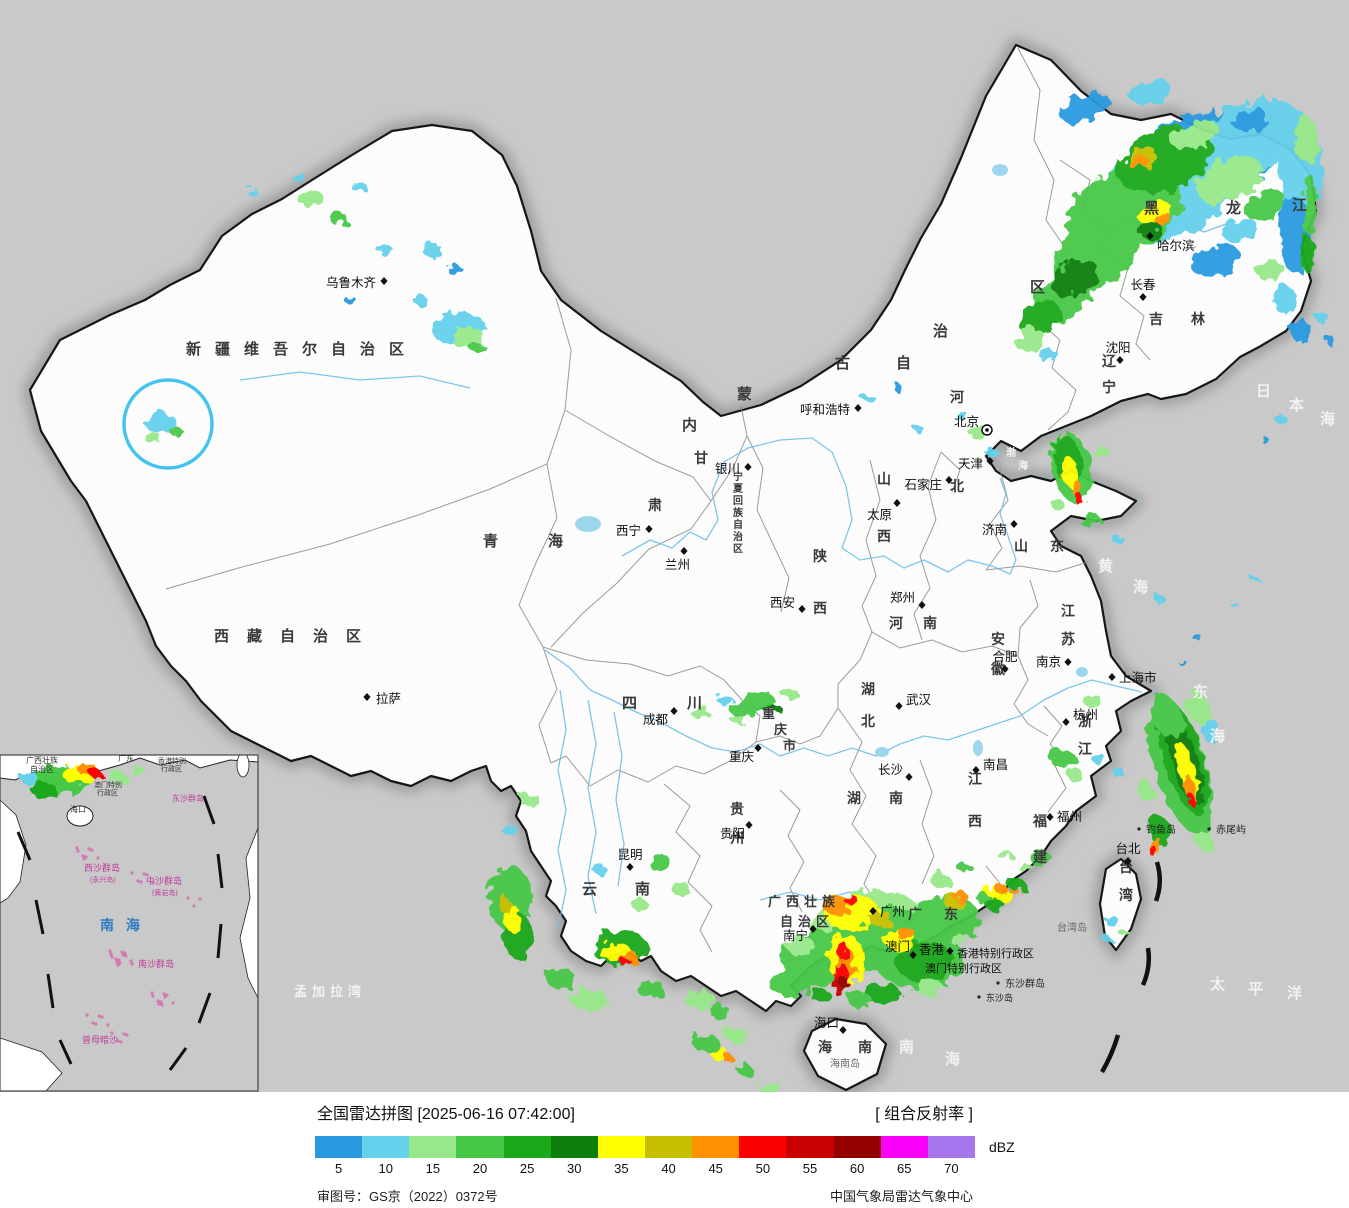  Describe the element at coordinates (897, 946) in the screenshot. I see `city-label: 澳门` at that location.